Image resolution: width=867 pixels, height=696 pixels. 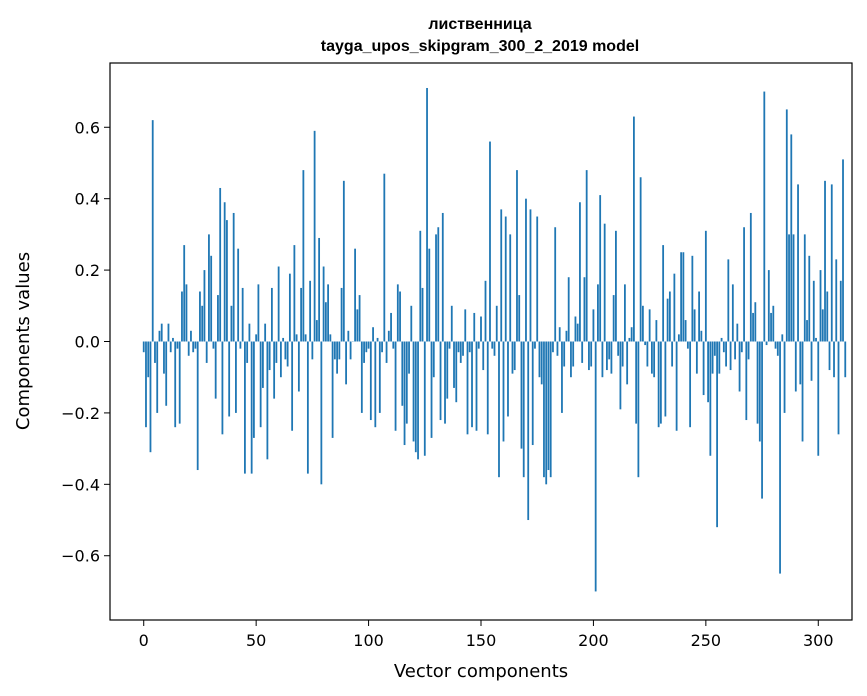 What do you see at coordinates (481, 671) in the screenshot?
I see `x-axis-label: Vector components` at bounding box center [481, 671].